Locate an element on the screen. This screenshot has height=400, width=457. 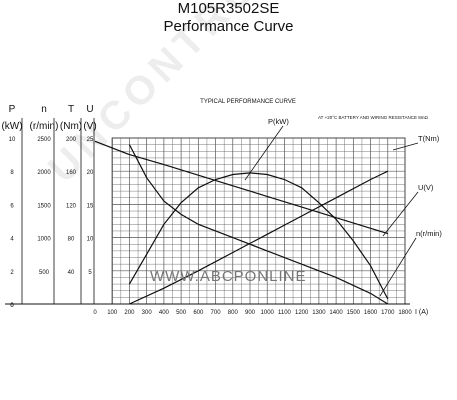
axis-name-T: T is located at coordinates (71, 109).